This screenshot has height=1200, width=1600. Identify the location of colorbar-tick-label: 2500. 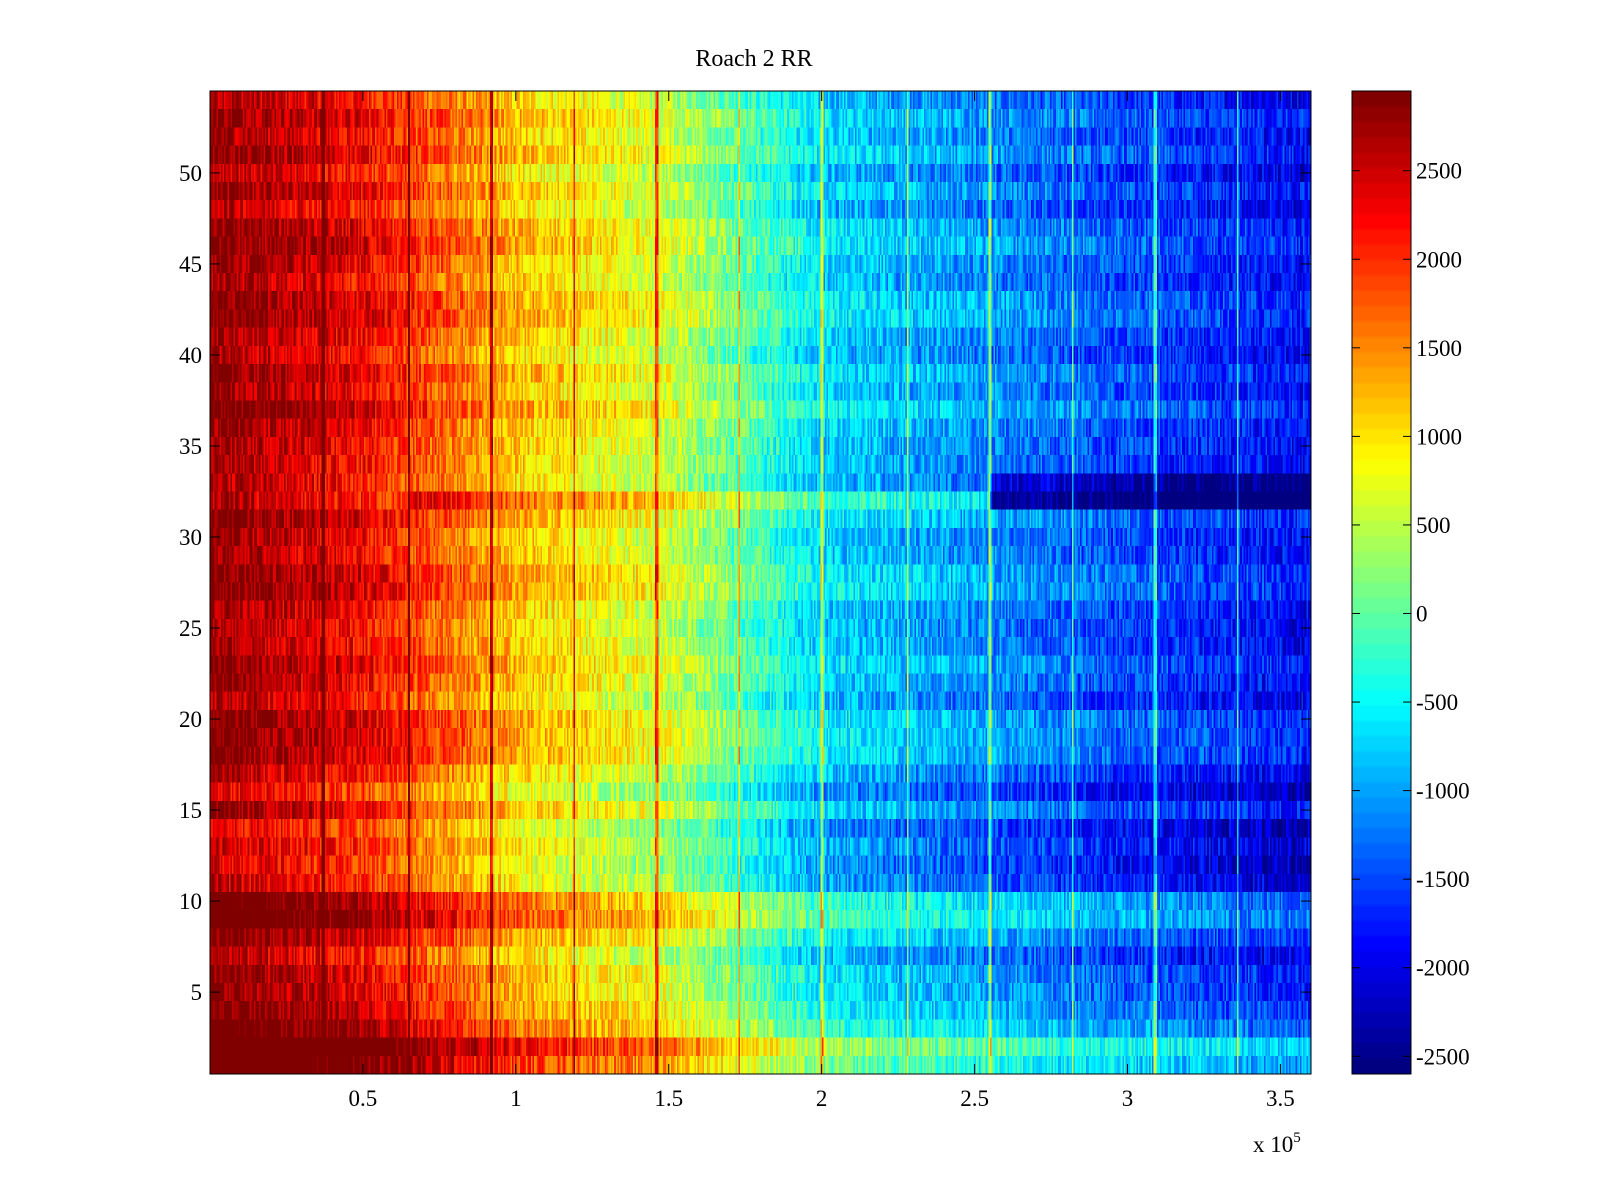
(1439, 171).